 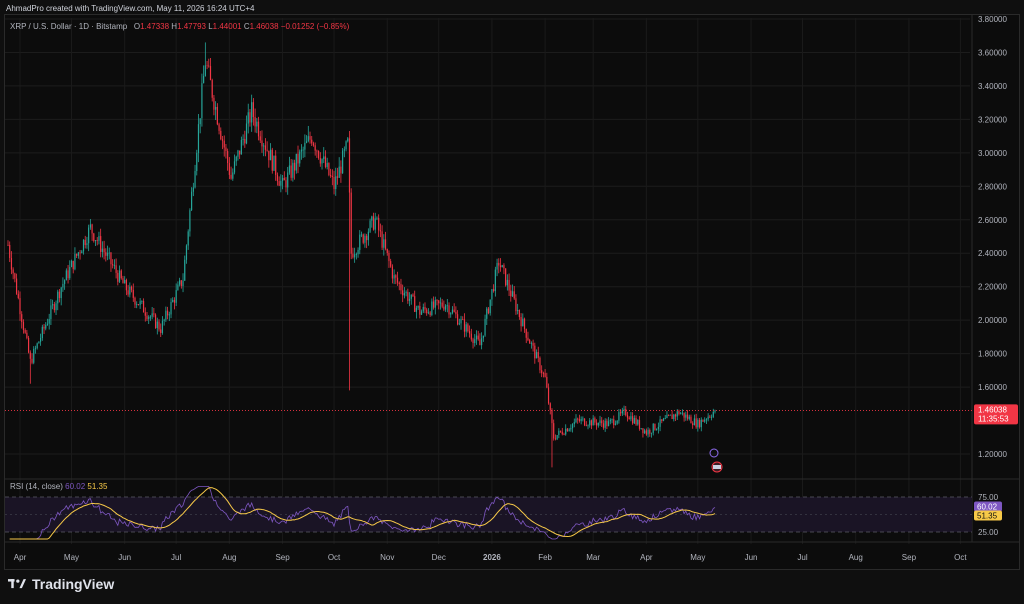 I want to click on last-price-value: 1.46038, so click(x=992, y=409).